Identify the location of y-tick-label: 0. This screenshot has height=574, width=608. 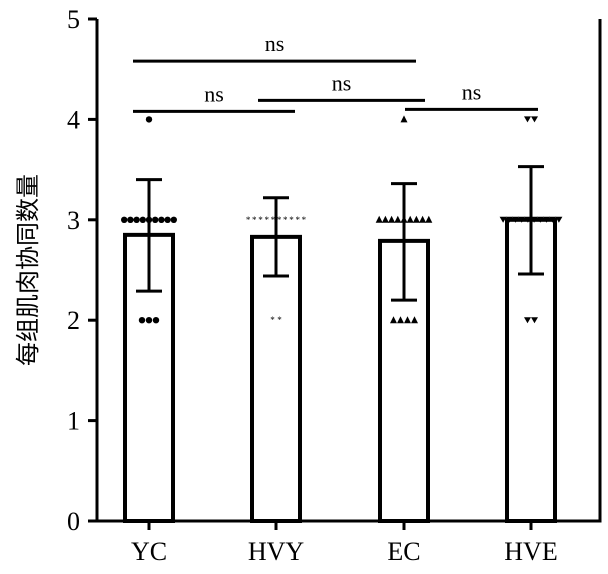
(73, 521).